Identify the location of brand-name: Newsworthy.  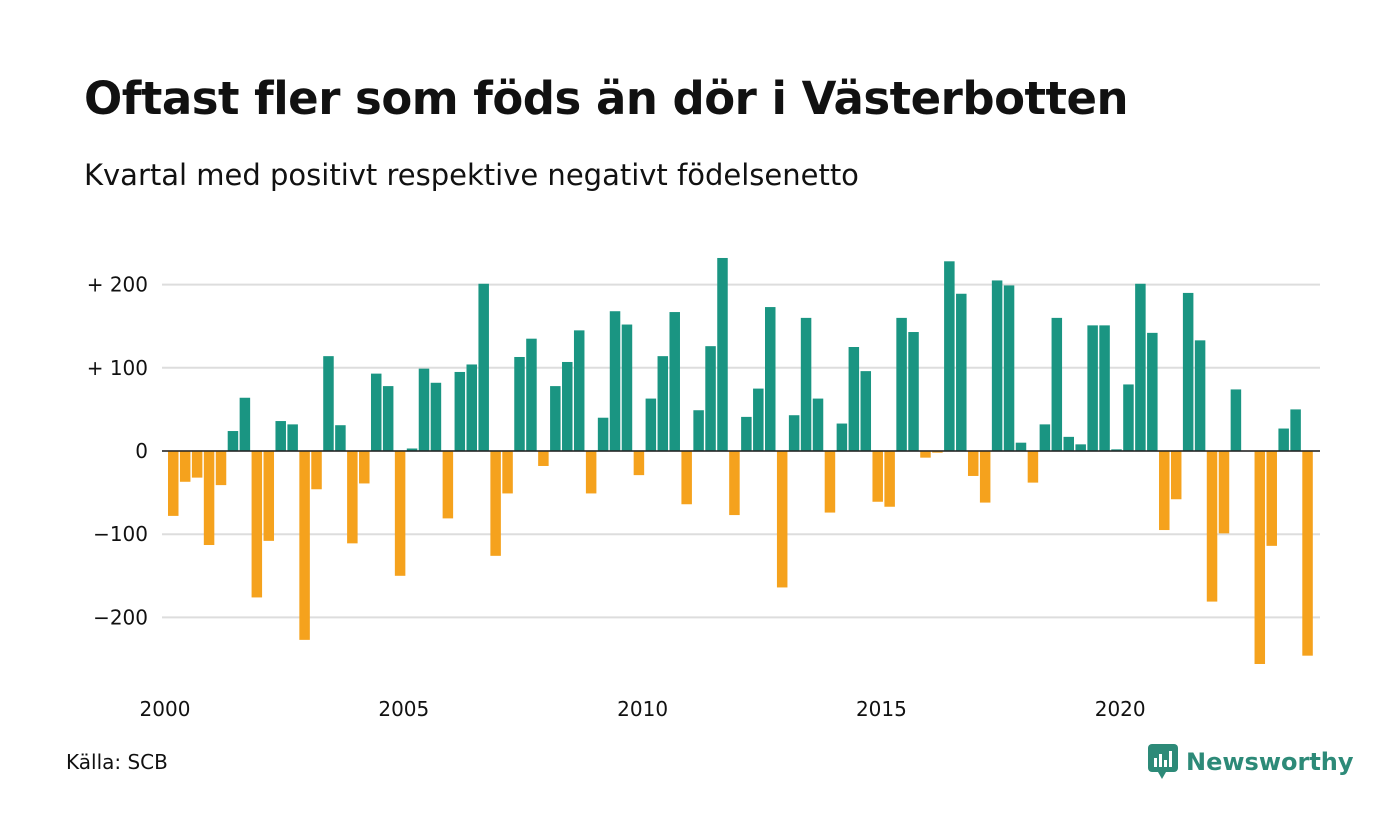
(1270, 762).